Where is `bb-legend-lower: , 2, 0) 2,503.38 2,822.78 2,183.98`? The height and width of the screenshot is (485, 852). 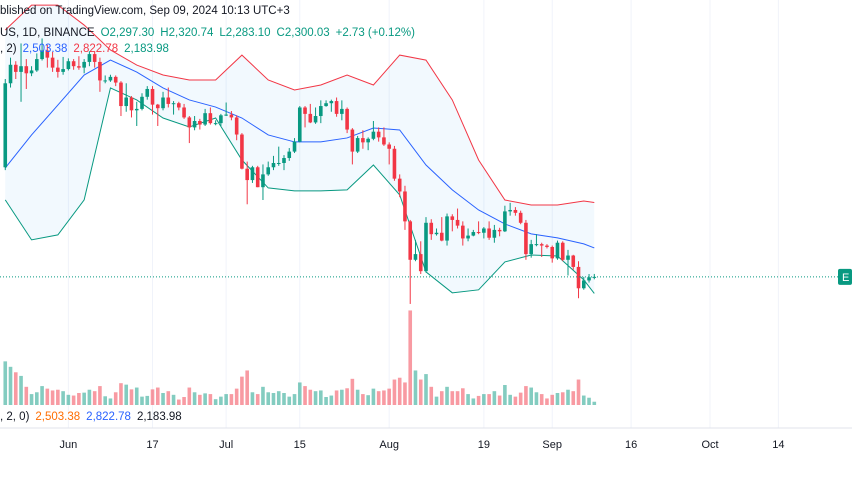
bb-legend-lower: , 2, 0) 2,503.38 2,822.78 2,183.98 is located at coordinates (91, 417).